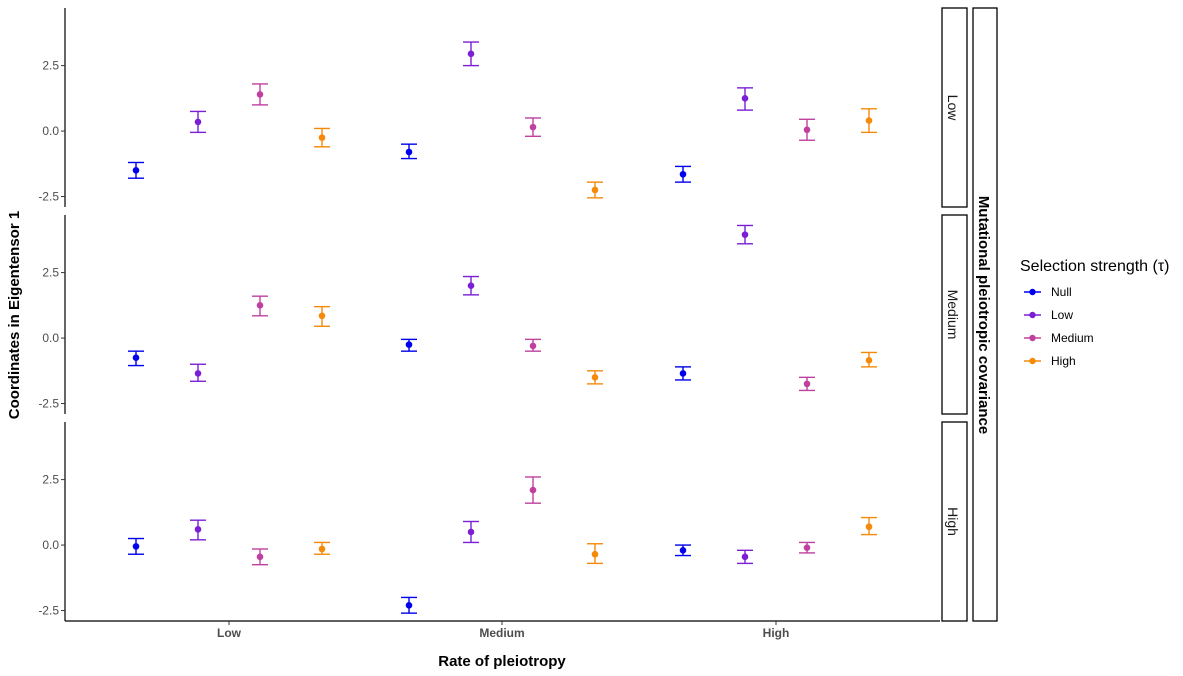  I want to click on legend-label: Low, so click(1062, 315).